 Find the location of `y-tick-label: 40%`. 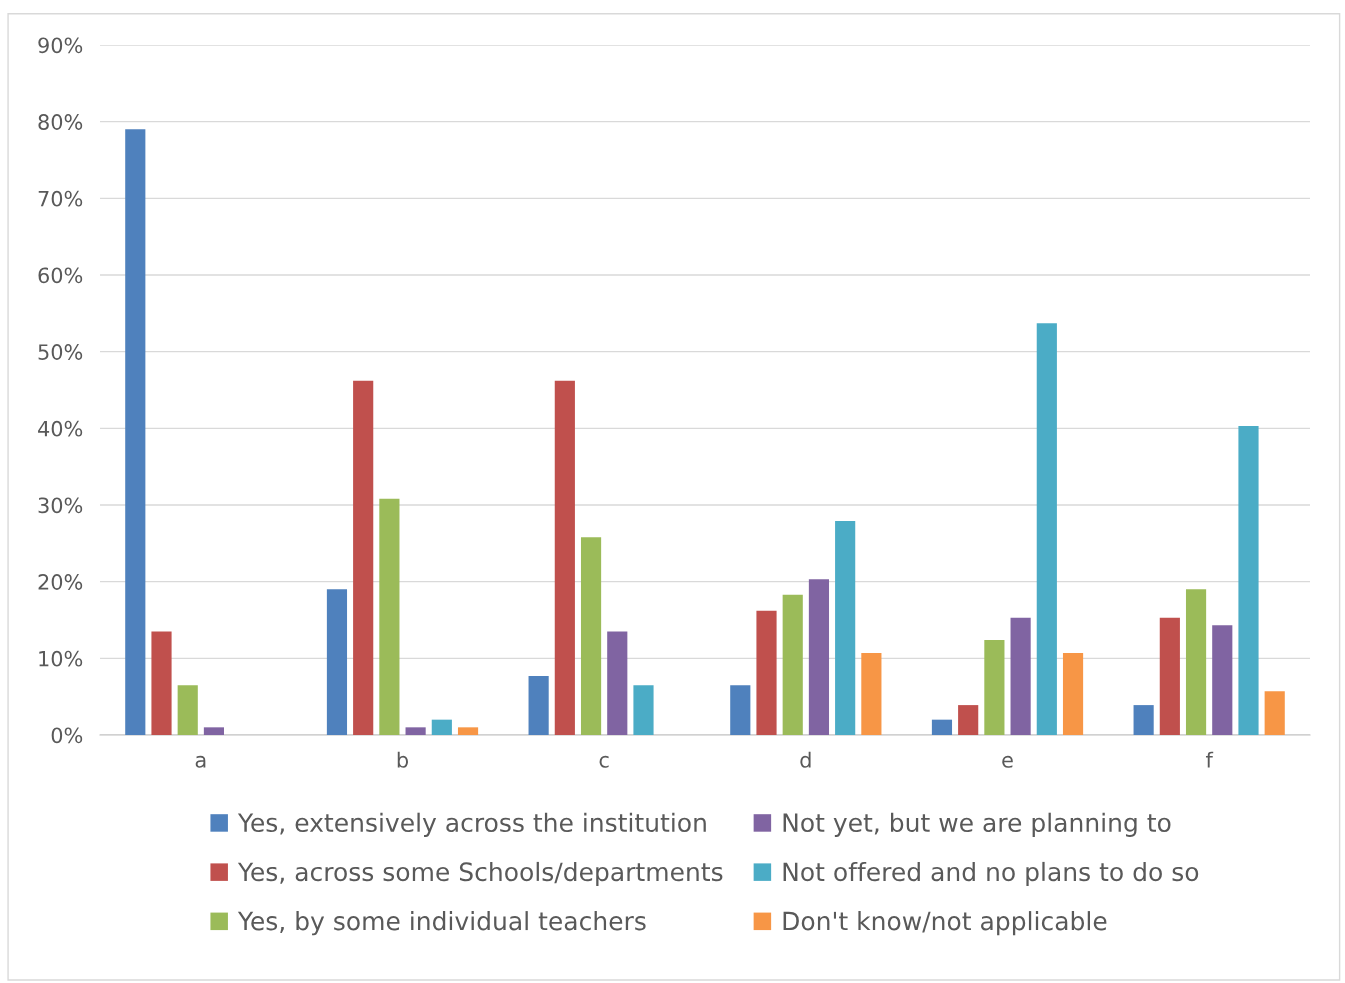

y-tick-label: 40% is located at coordinates (60, 428).